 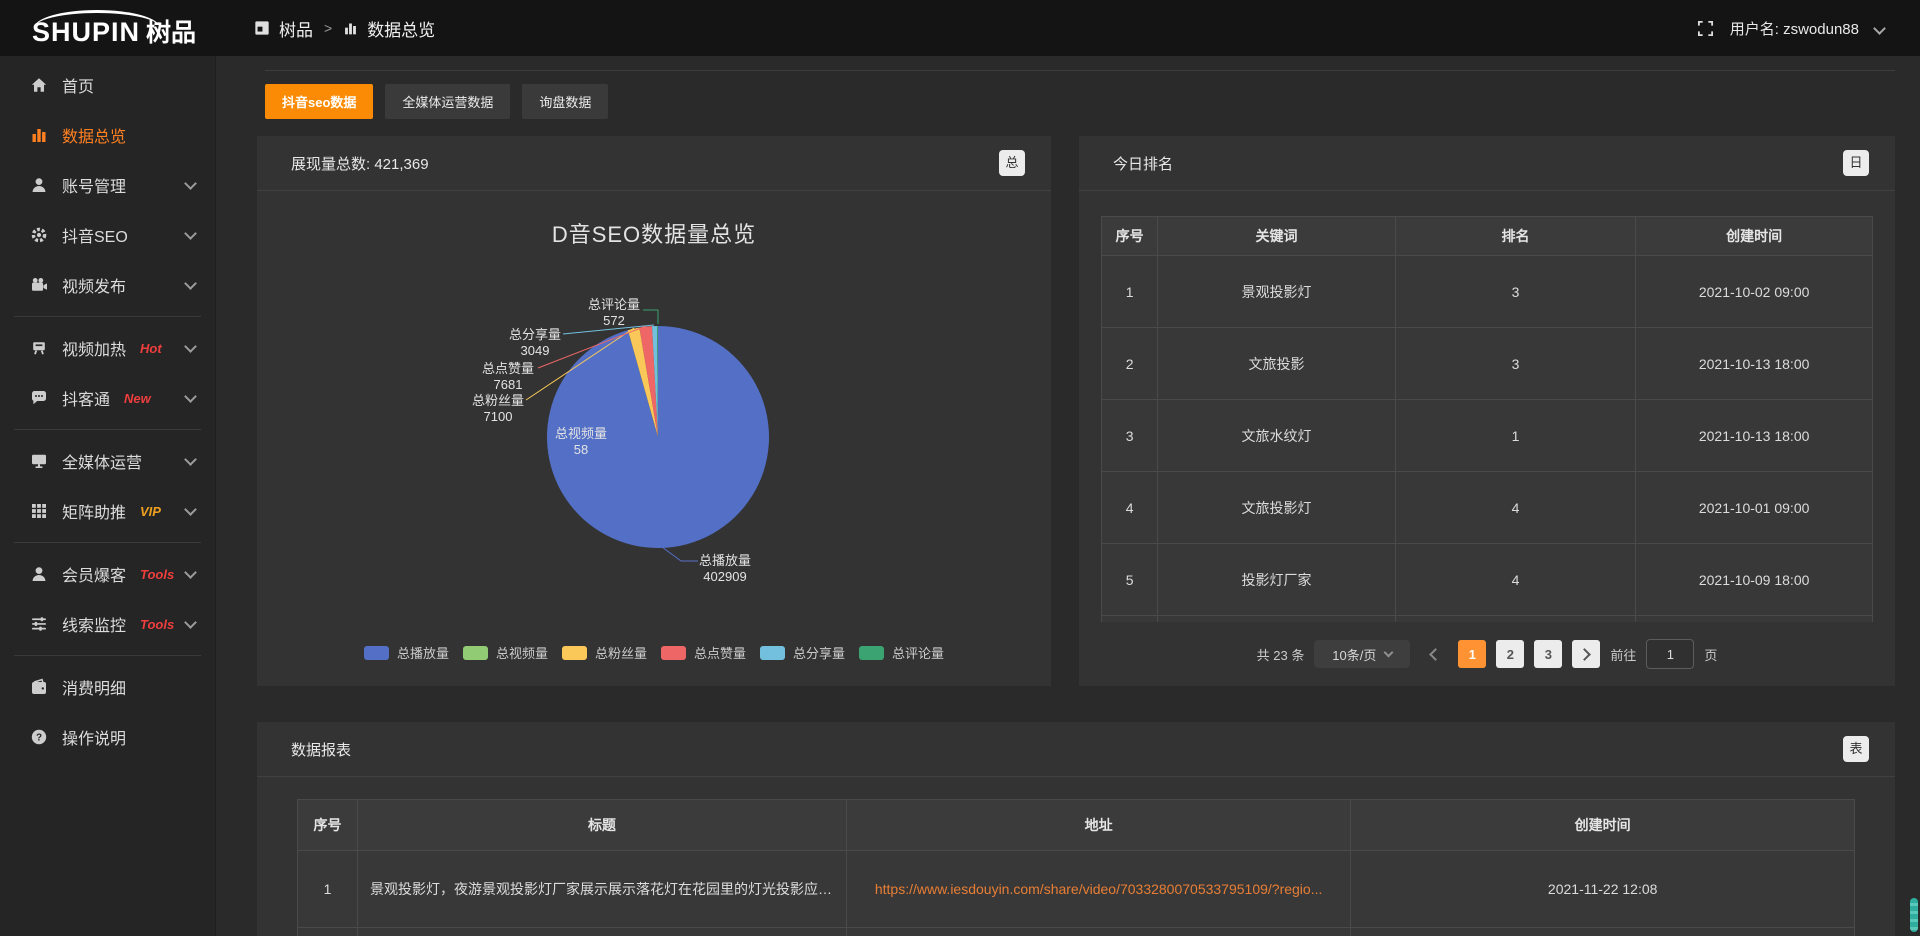 I want to click on legend-item: 总播放量, so click(x=406, y=652).